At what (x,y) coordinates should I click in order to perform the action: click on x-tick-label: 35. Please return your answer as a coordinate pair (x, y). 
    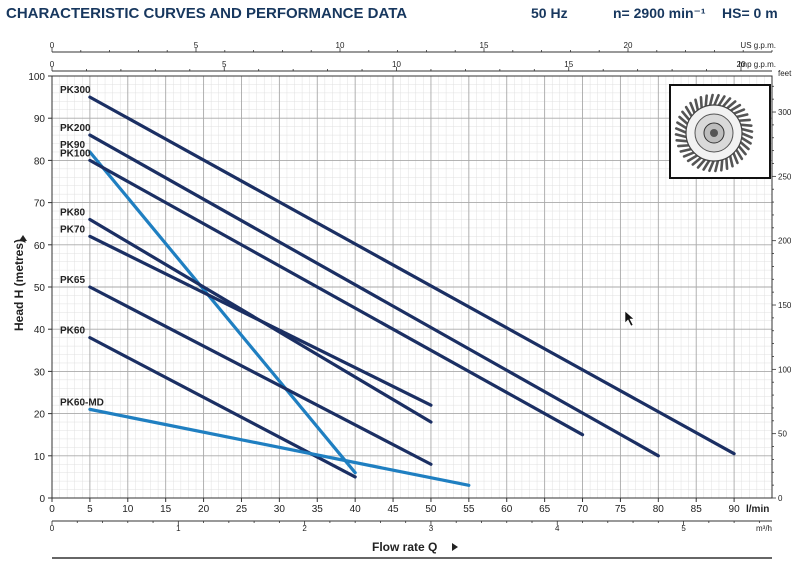
    Looking at the image, I should click on (318, 509).